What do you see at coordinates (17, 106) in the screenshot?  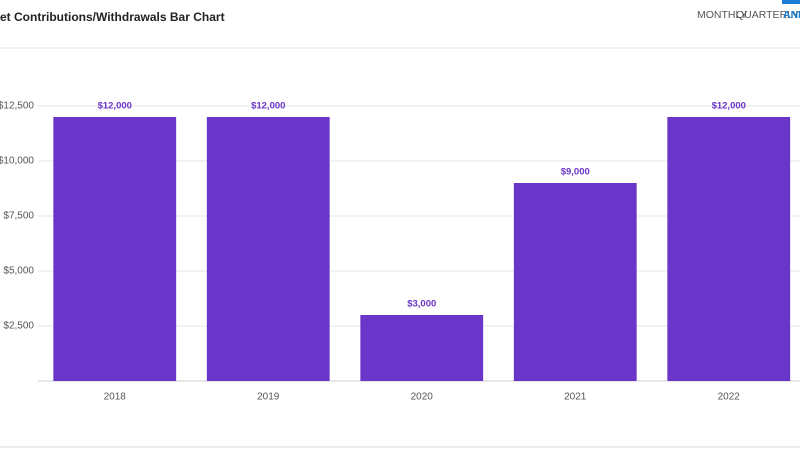 I see `y-tick-label: $12,500` at bounding box center [17, 106].